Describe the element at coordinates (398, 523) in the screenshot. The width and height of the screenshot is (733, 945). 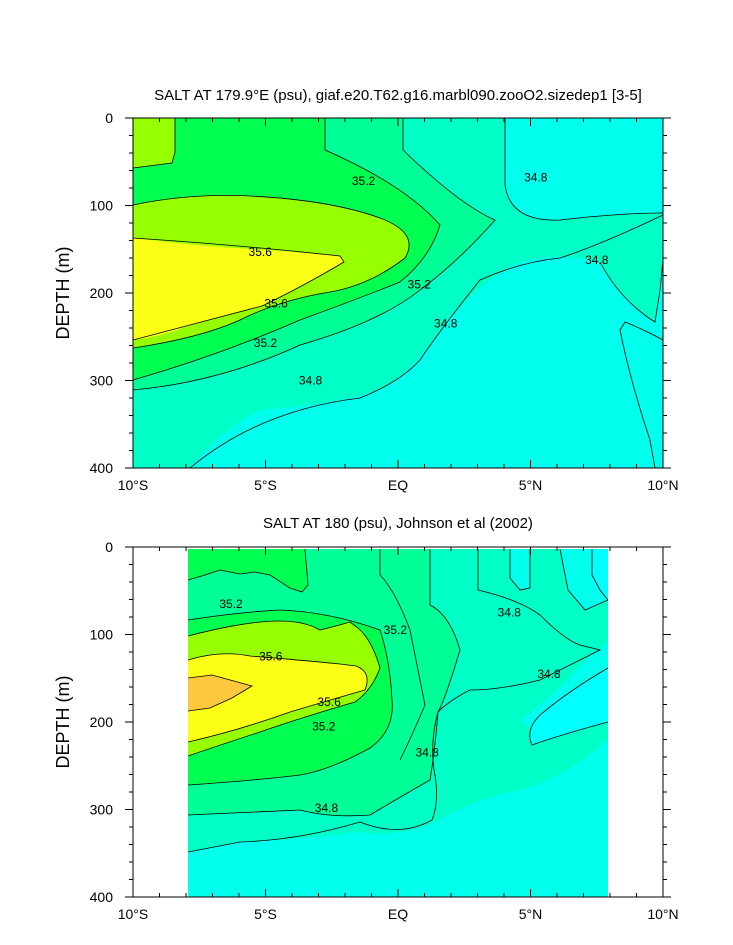
I see `panel-observed-title: SALT AT 180 (psu), Johnson et al (2002)` at that location.